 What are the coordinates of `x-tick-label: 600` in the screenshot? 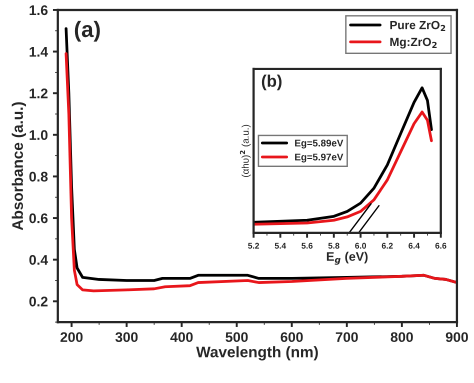 It's located at (291, 337).